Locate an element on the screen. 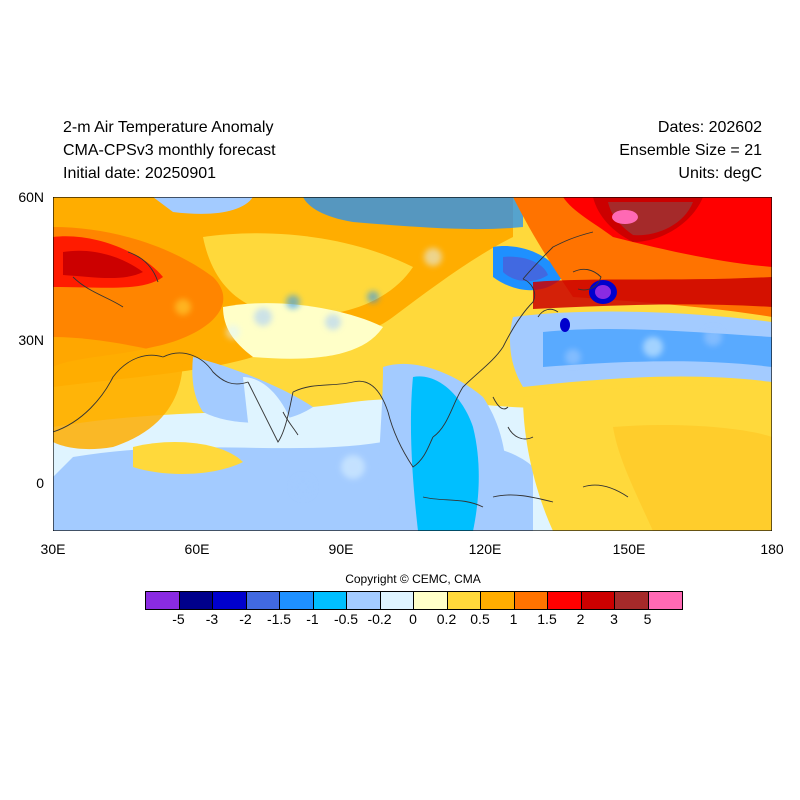  x-tick-label: 120E is located at coordinates (485, 549).